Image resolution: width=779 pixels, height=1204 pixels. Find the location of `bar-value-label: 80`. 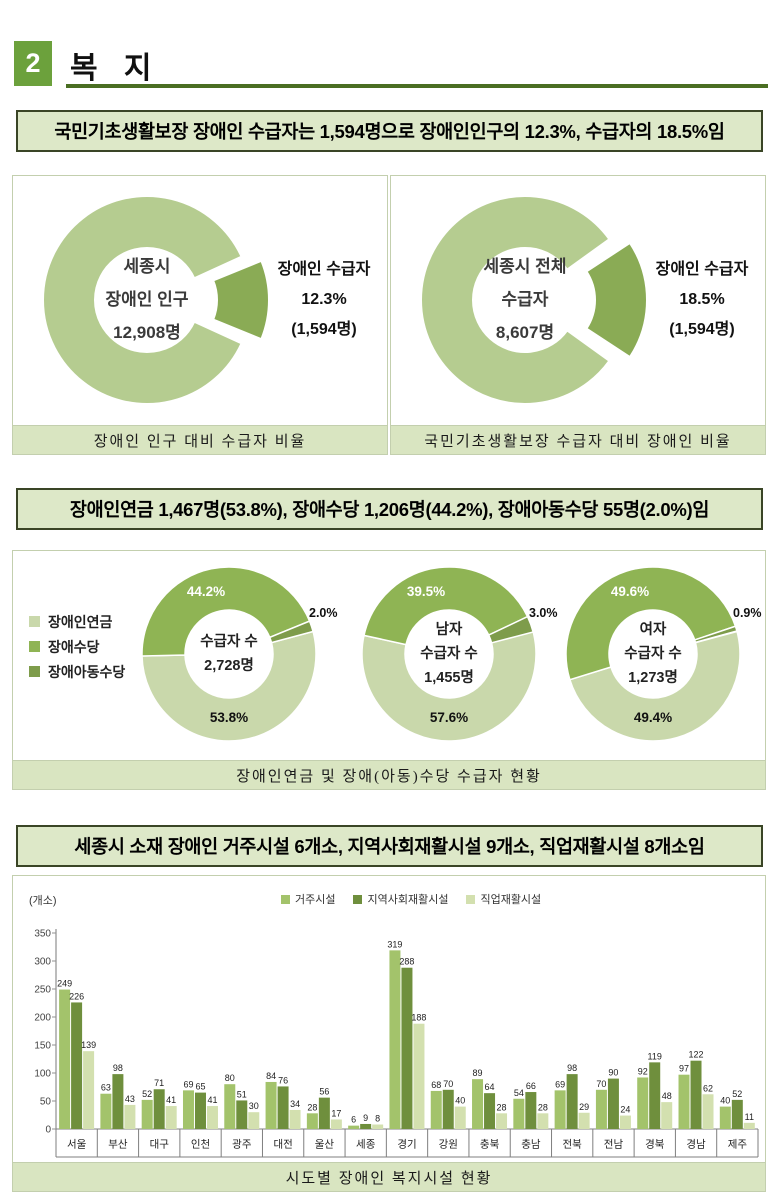

bar-value-label: 80 is located at coordinates (230, 1078).